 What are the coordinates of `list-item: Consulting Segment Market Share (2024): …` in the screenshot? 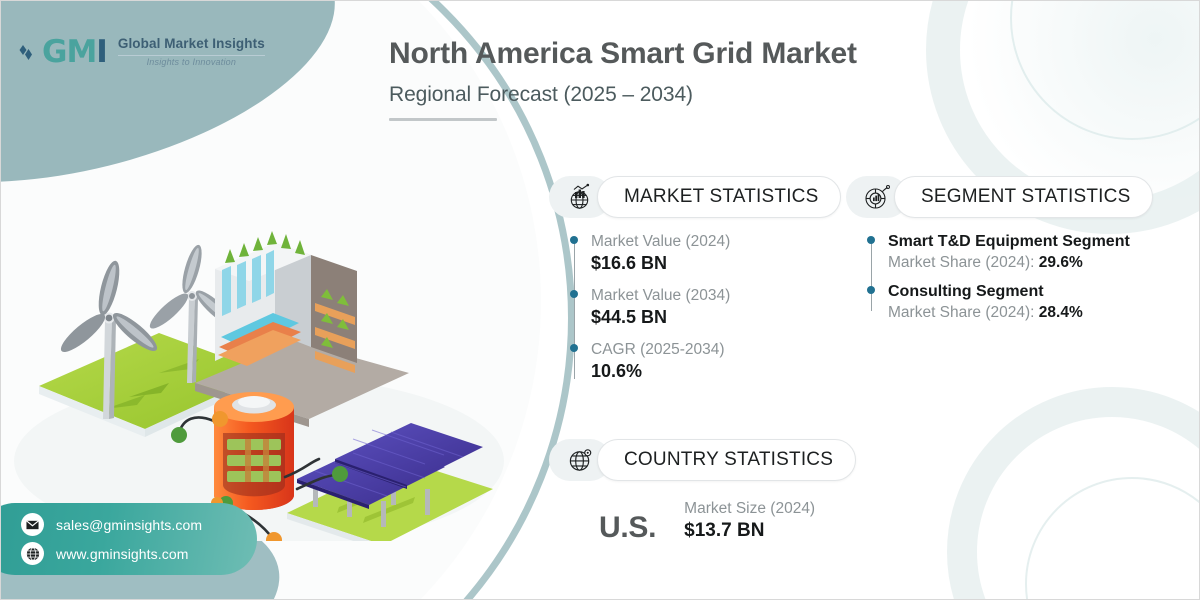 It's located at (1010, 302).